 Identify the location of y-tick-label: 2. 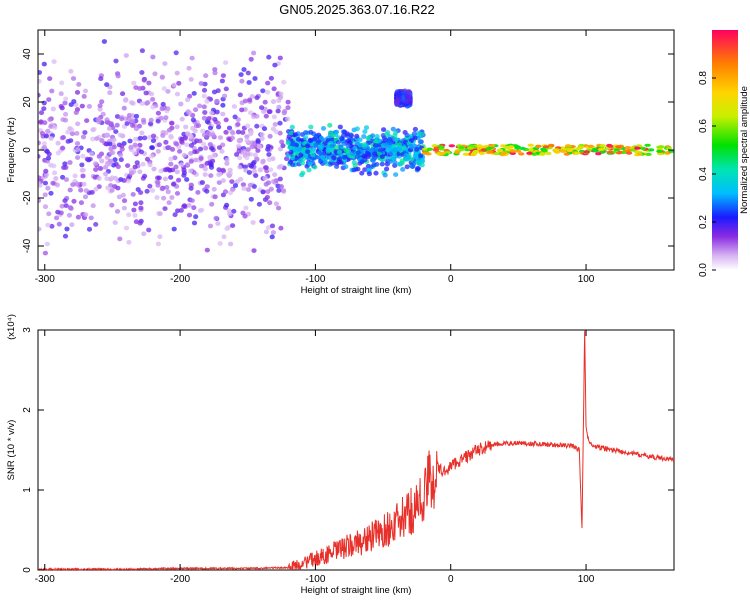
(27, 410).